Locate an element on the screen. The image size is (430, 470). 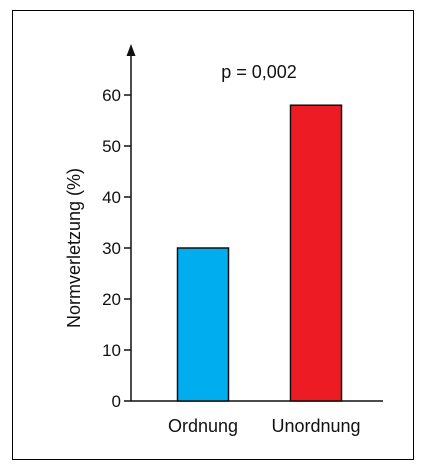
y-tick-label: 60 is located at coordinates (111, 95).